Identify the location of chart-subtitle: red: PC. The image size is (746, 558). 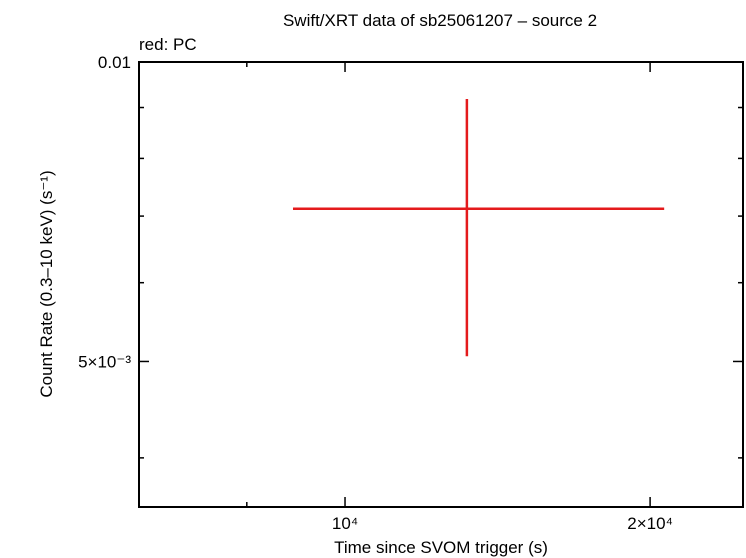
(168, 44).